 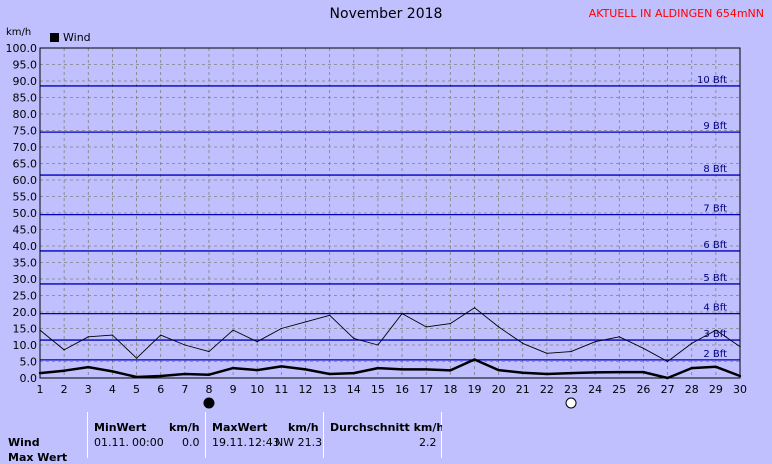 What do you see at coordinates (25, 197) in the screenshot?
I see `y-tick-label: 55.0` at bounding box center [25, 197].